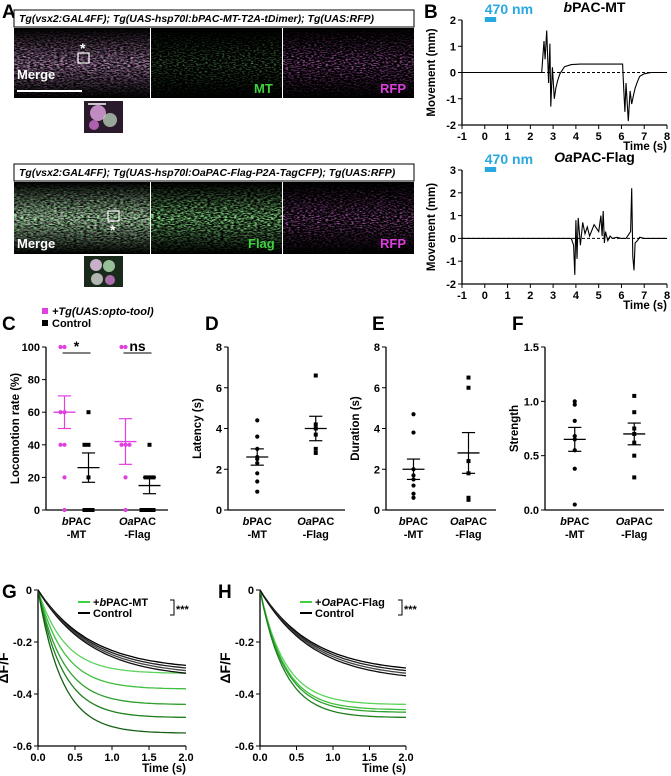  I want to click on significance-label: *, so click(77, 346).